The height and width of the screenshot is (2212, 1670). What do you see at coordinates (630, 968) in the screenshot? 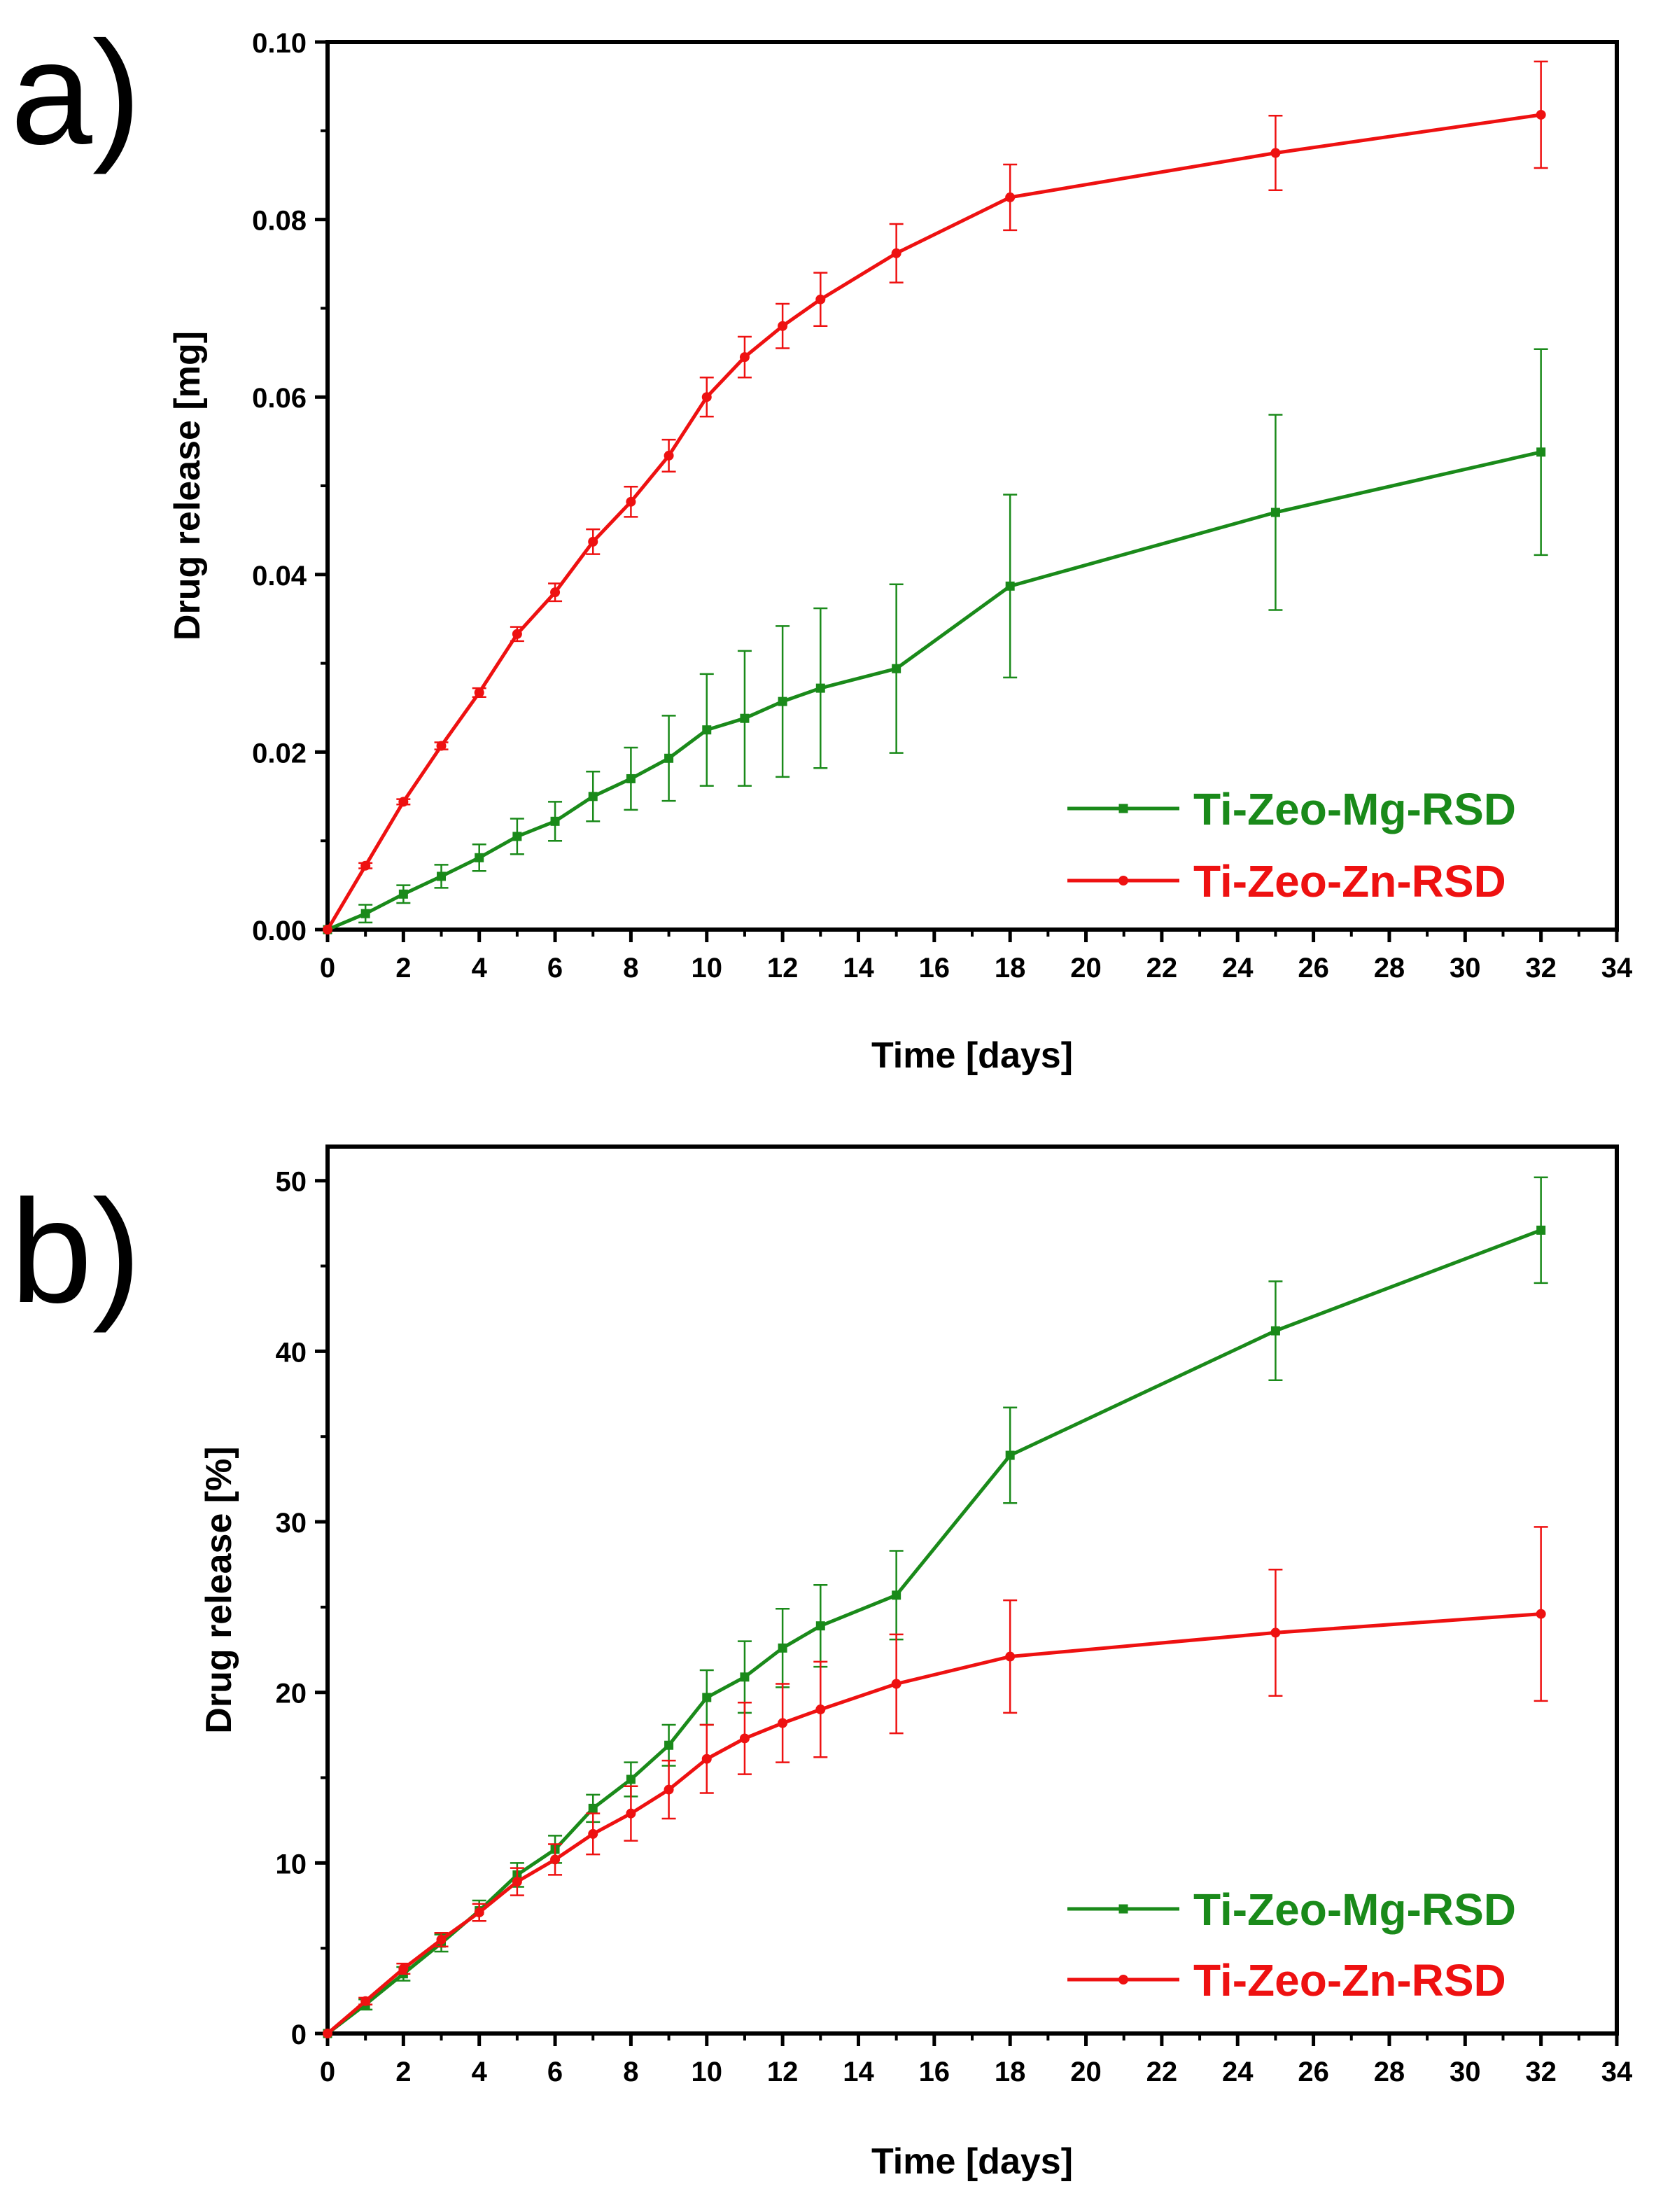
I see `x-tick-label: 8` at bounding box center [630, 968].